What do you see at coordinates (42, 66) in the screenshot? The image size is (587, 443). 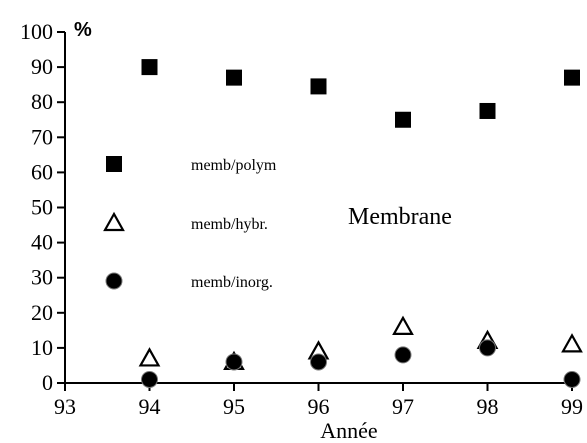 I see `y-tick-label: 90` at bounding box center [42, 66].